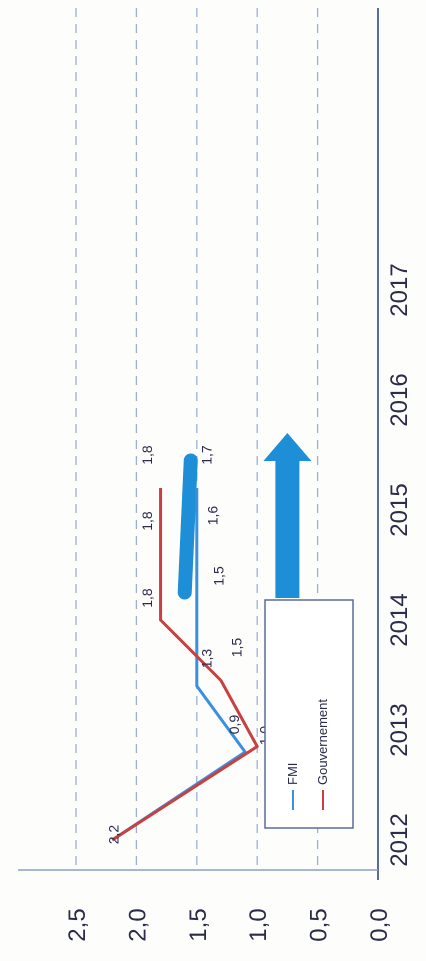 The height and width of the screenshot is (961, 426). What do you see at coordinates (399, 619) in the screenshot?
I see `x-tick-label: 2014` at bounding box center [399, 619].